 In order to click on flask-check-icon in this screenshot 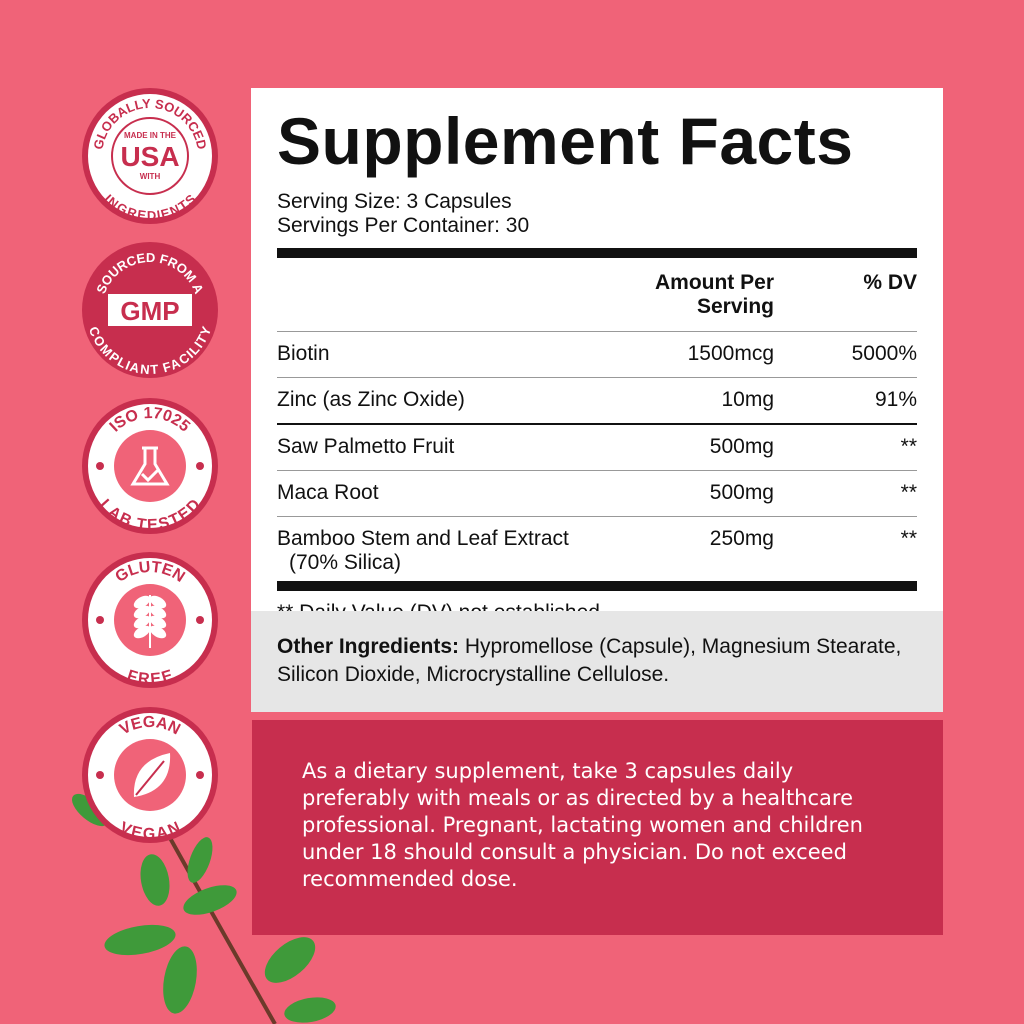, I will do `click(150, 466)`.